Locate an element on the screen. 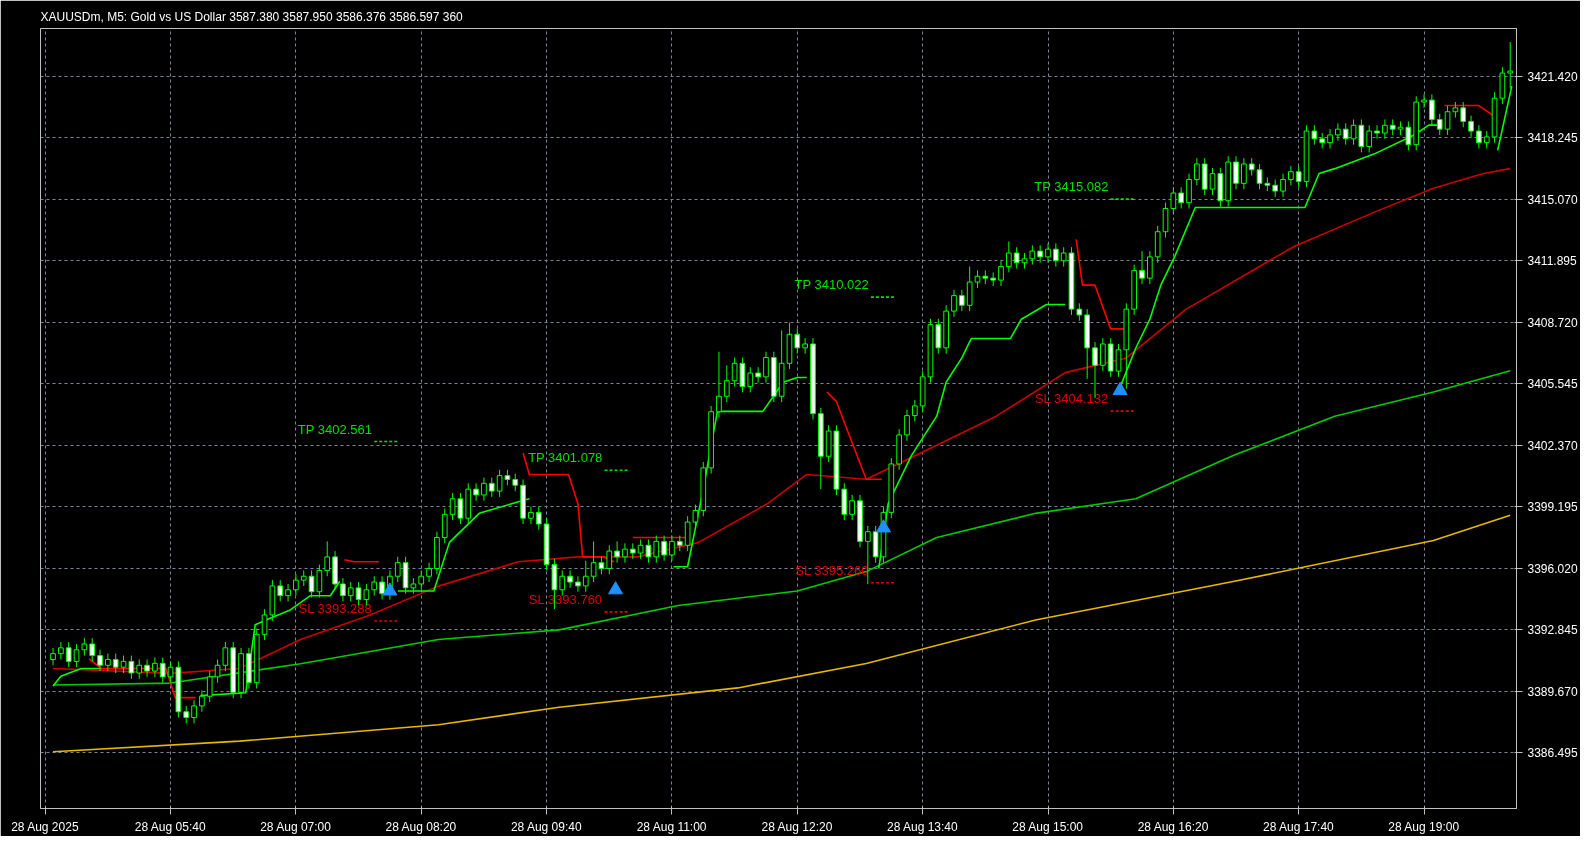 The width and height of the screenshot is (1588, 842). y-tick-label: 3396.020 is located at coordinates (1552, 568).